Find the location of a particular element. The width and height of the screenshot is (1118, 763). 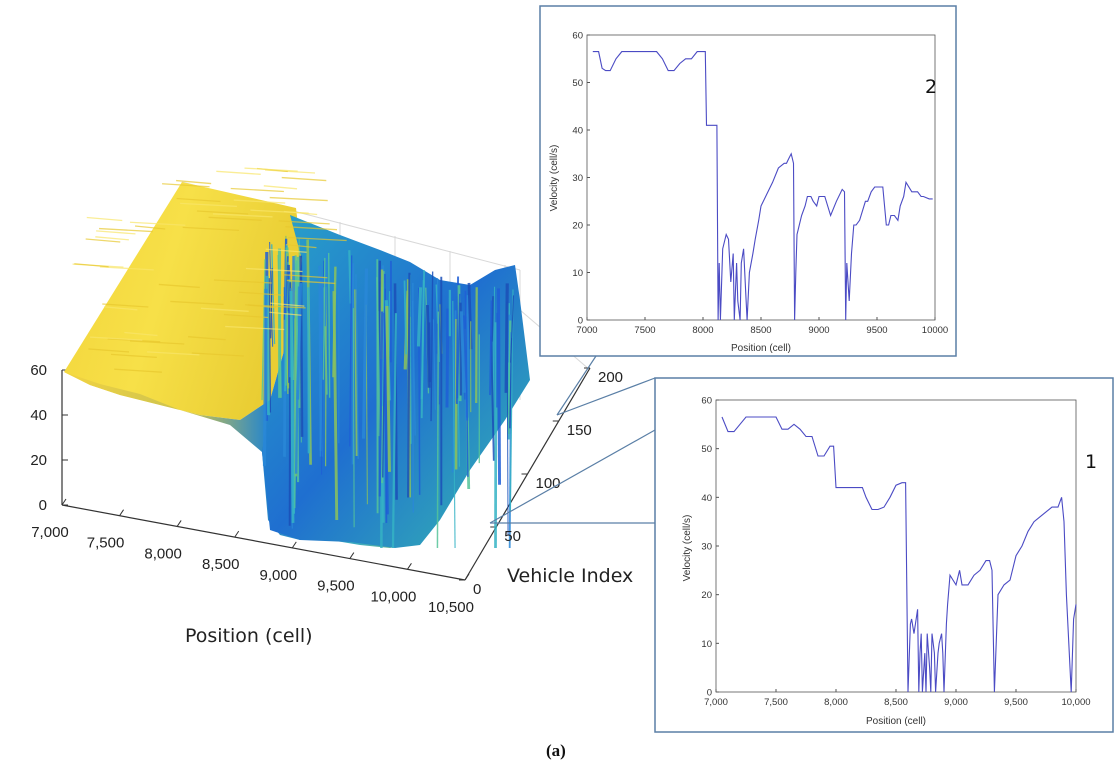

y-tick-label: 200 is located at coordinates (610, 377).